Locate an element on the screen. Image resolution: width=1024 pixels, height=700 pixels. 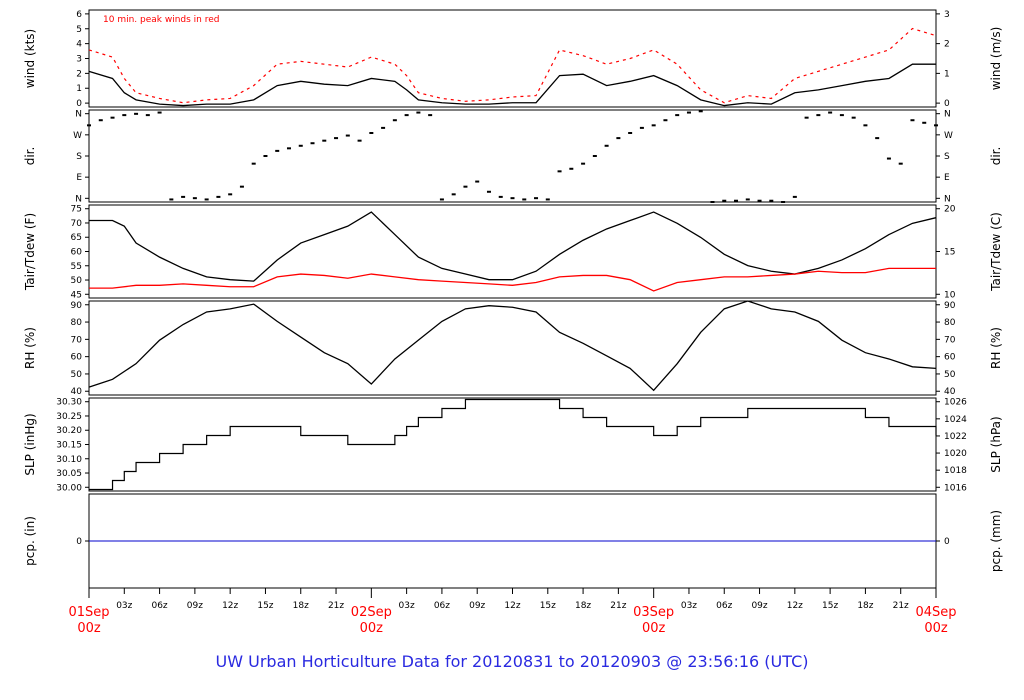
x-date-label: 04Sep is located at coordinates (935, 612).